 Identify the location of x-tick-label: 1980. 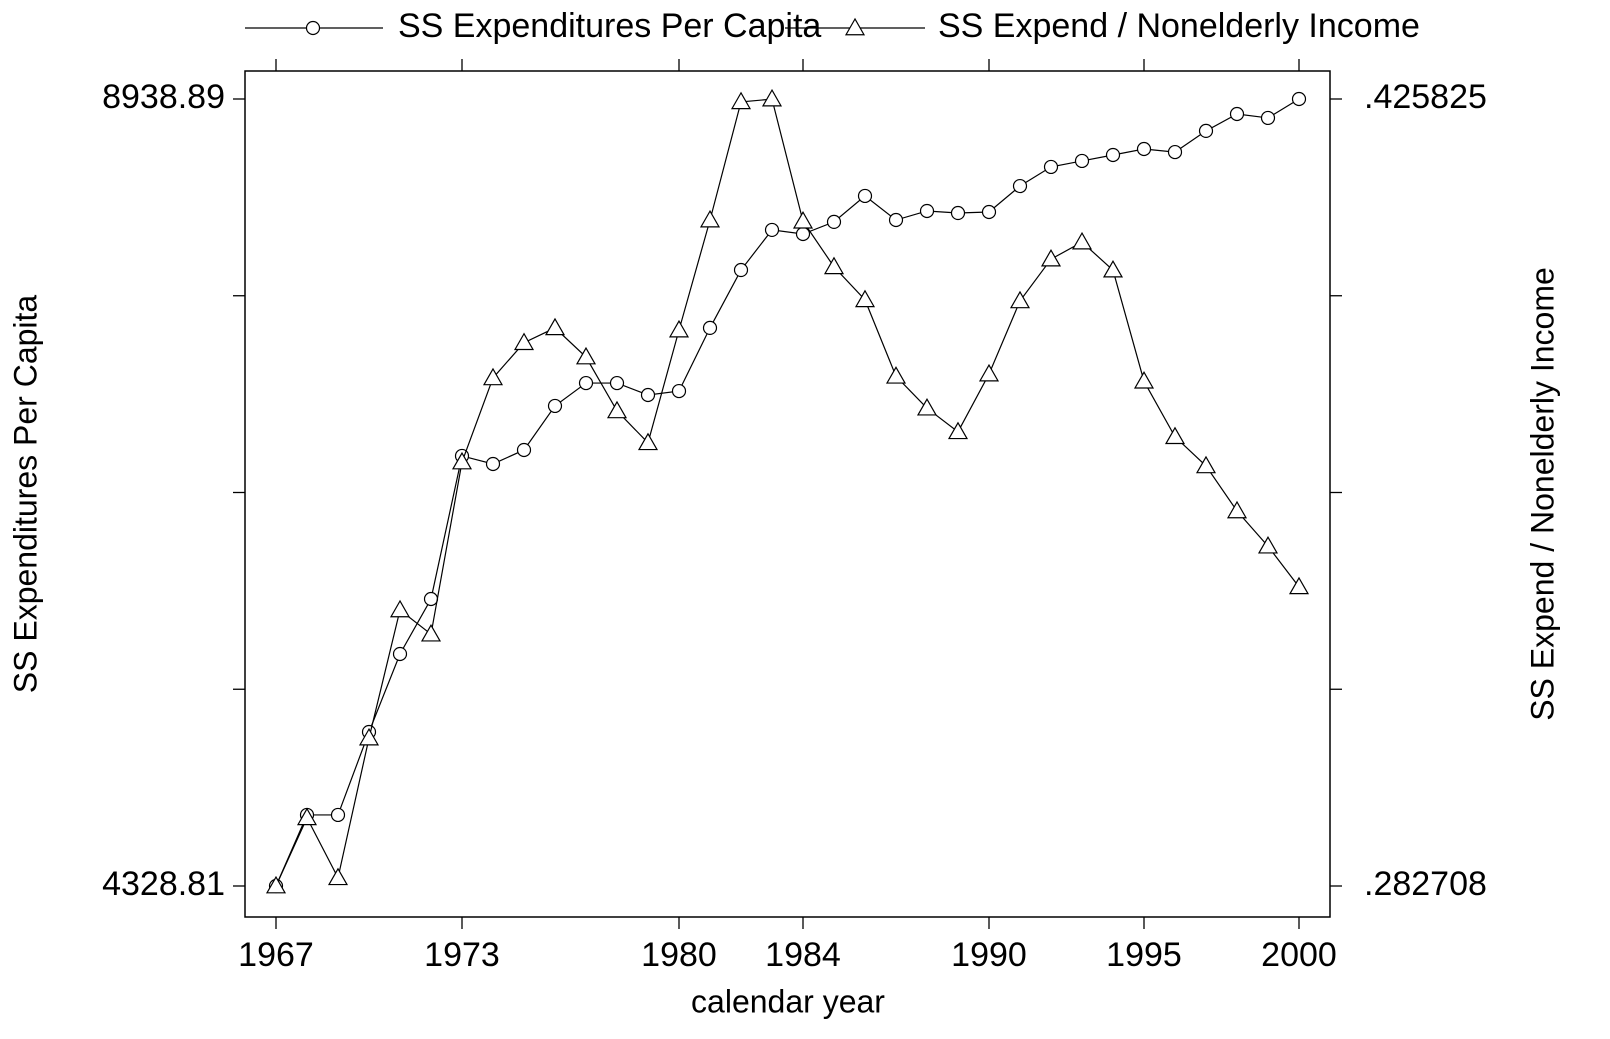
(679, 955).